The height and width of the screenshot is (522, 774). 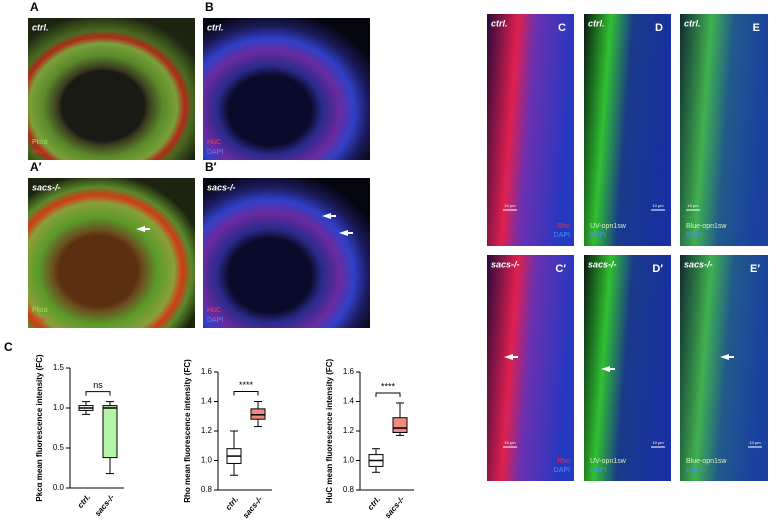 What do you see at coordinates (34, 7) in the screenshot?
I see `panel-letter: A` at bounding box center [34, 7].